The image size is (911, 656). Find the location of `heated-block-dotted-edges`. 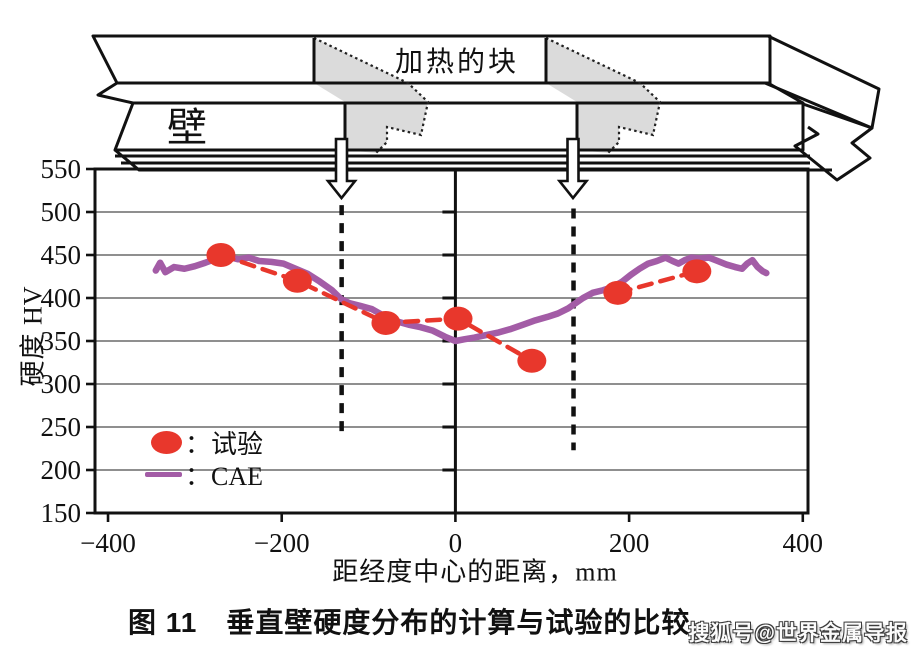

heated-block-dotted-edges is located at coordinates (487, 95).